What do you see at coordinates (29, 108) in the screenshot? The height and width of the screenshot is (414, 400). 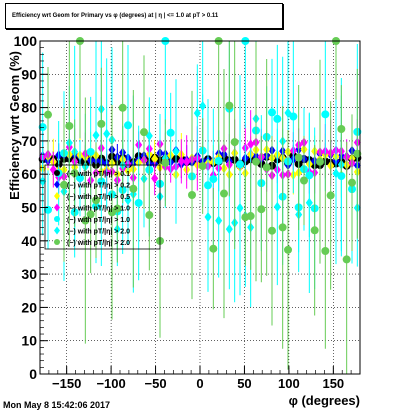 I see `y-tick-label: 80` at bounding box center [29, 108].